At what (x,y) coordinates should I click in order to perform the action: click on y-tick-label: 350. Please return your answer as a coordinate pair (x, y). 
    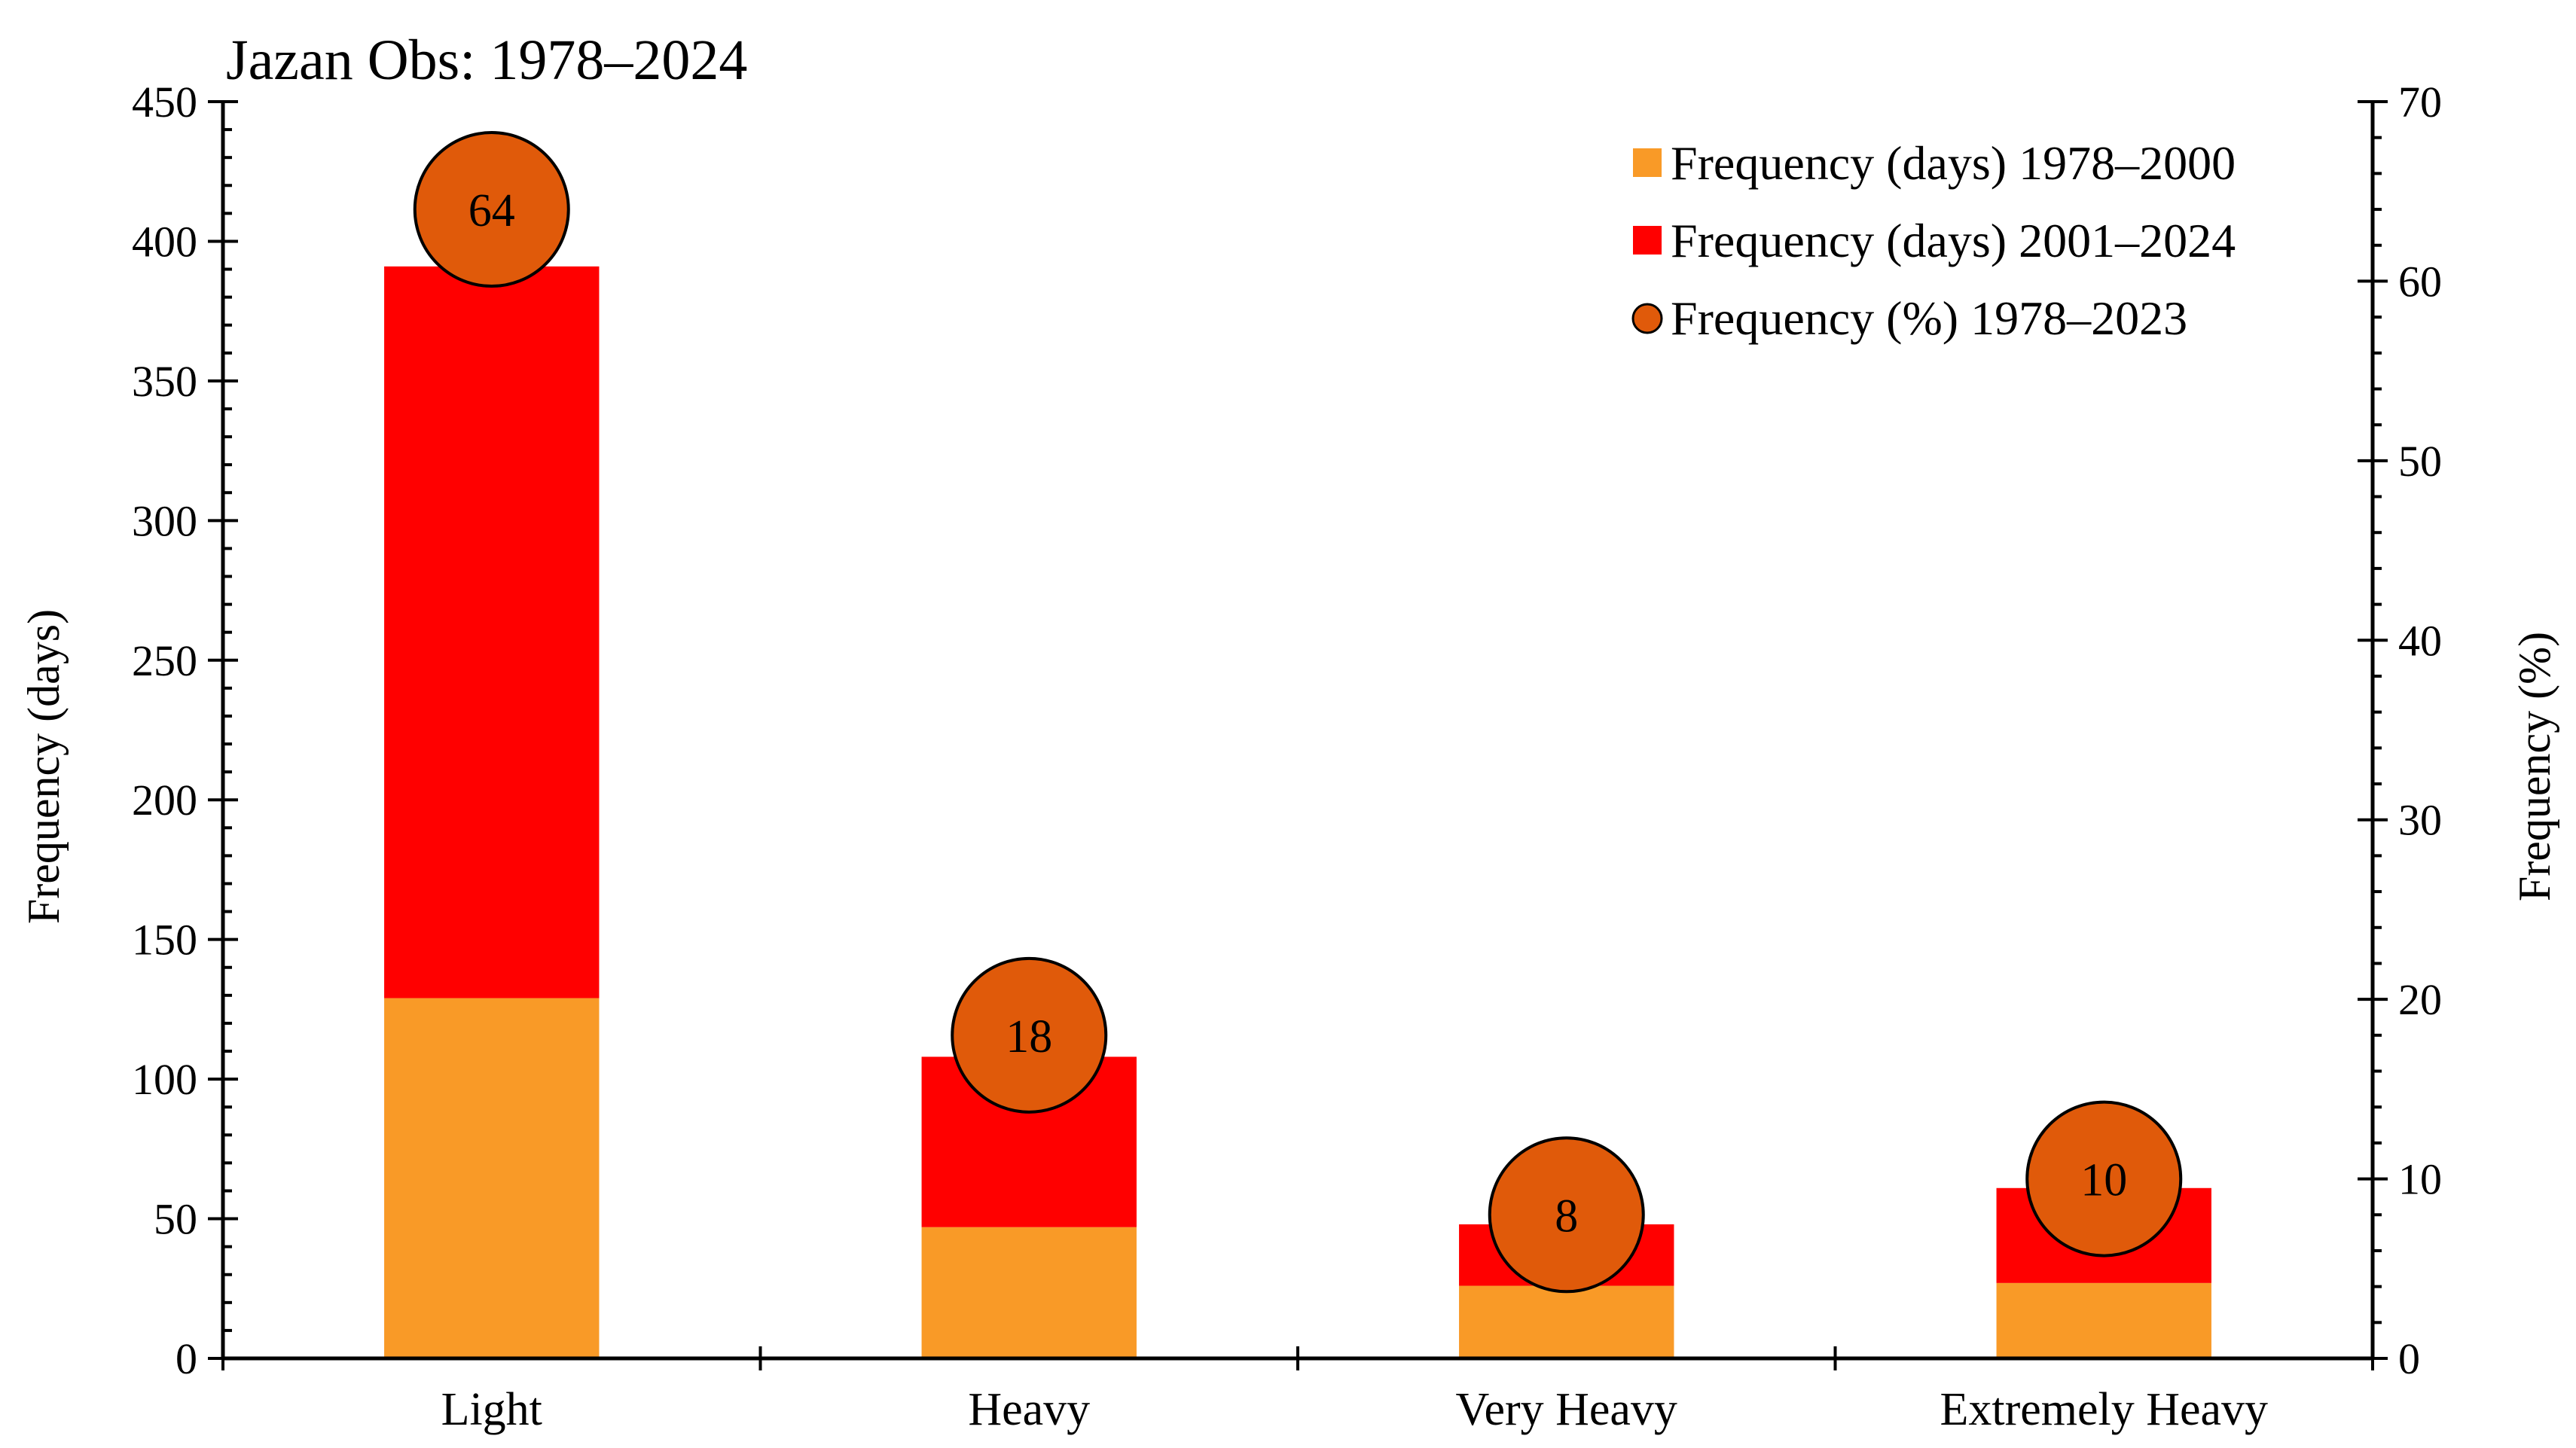
    Looking at the image, I should click on (165, 381).